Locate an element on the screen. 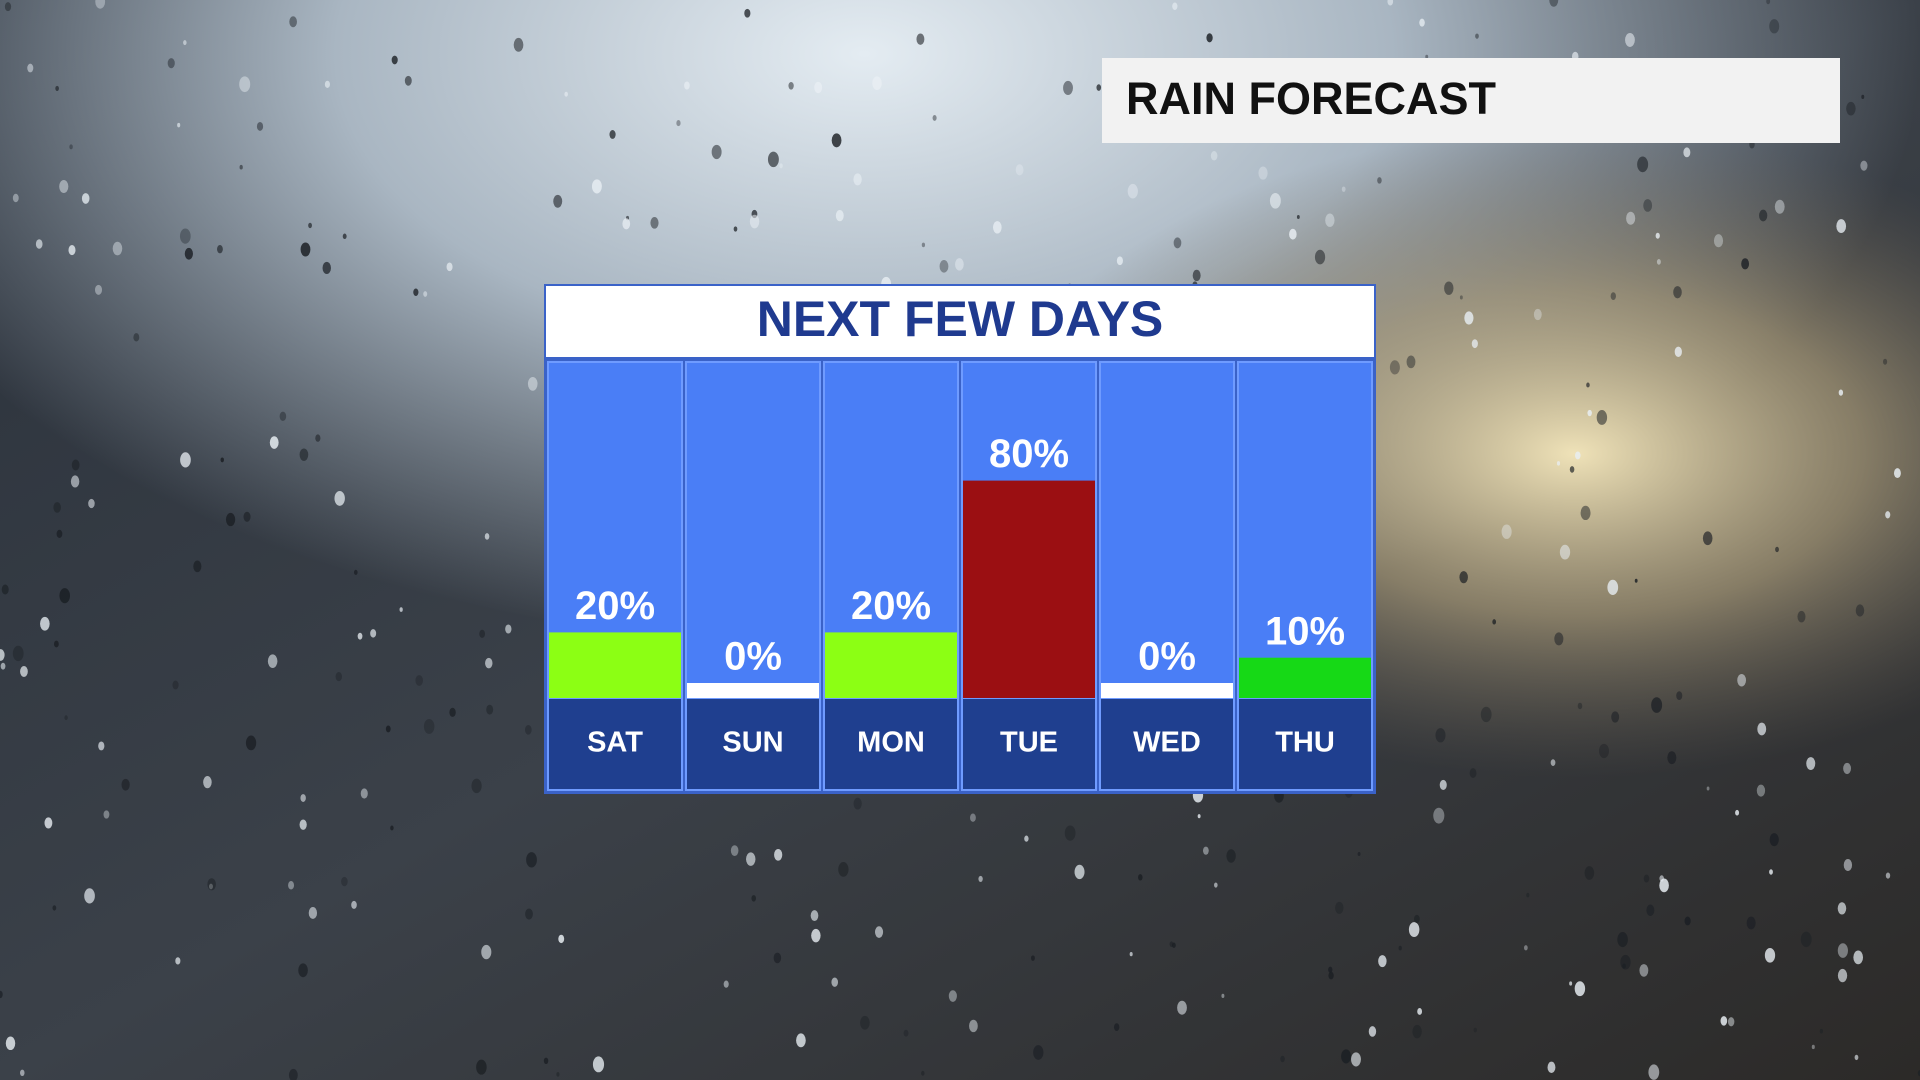 The width and height of the screenshot is (1920, 1080). day-label: WED is located at coordinates (1167, 743).